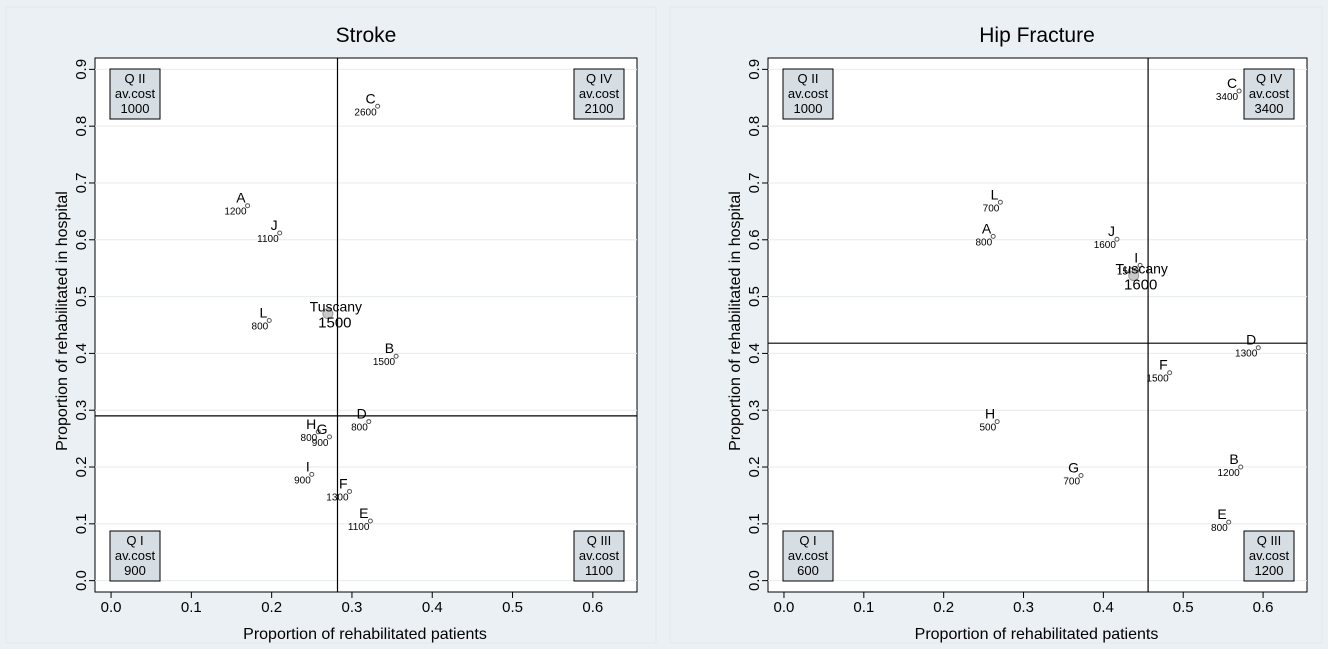 The width and height of the screenshot is (1328, 649). Describe the element at coordinates (1071, 482) in the screenshot. I see `data-point-cost: 700` at that location.